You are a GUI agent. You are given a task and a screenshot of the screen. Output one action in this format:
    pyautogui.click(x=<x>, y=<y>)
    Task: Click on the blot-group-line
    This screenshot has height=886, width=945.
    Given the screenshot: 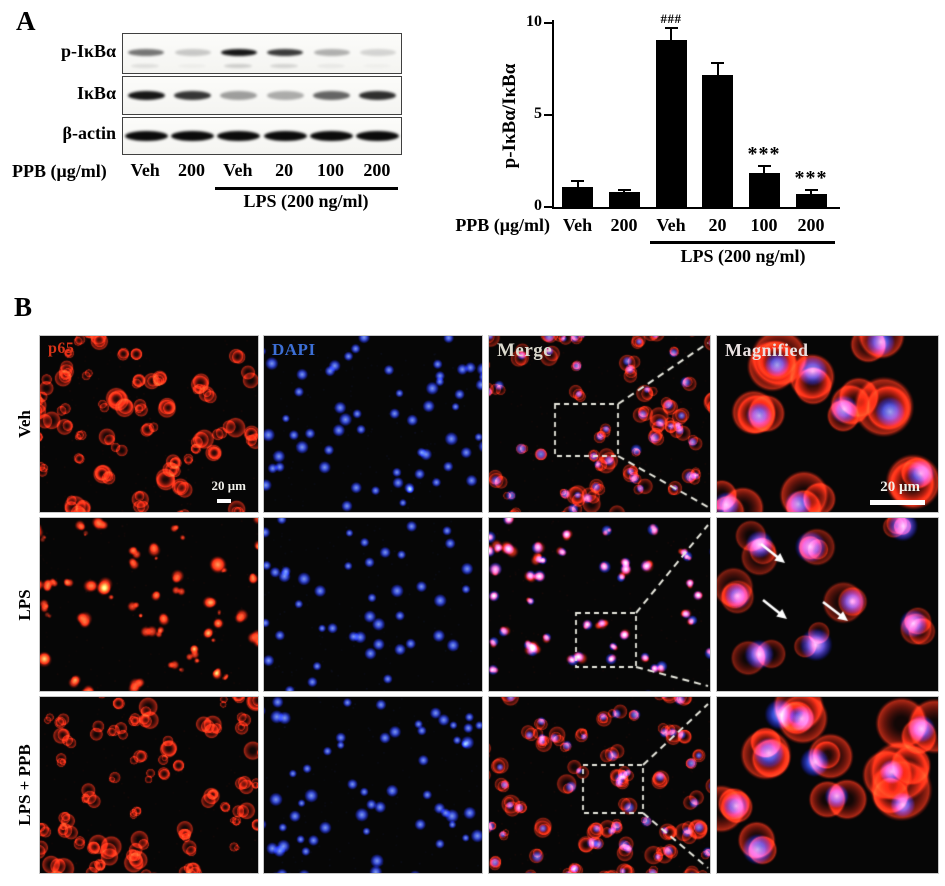 What is the action you would take?
    pyautogui.click(x=306, y=188)
    